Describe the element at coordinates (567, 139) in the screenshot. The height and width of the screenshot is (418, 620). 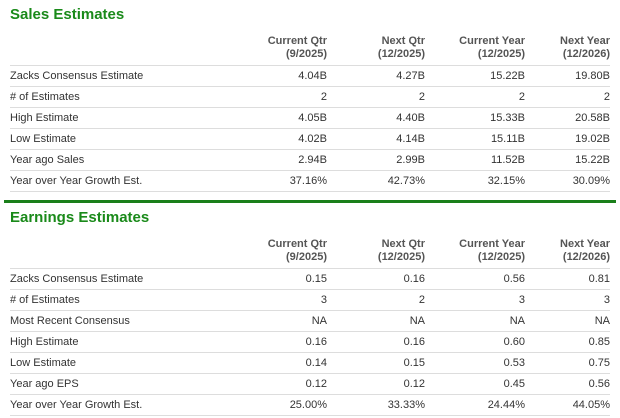
I see `cell-value: 19.02B` at that location.